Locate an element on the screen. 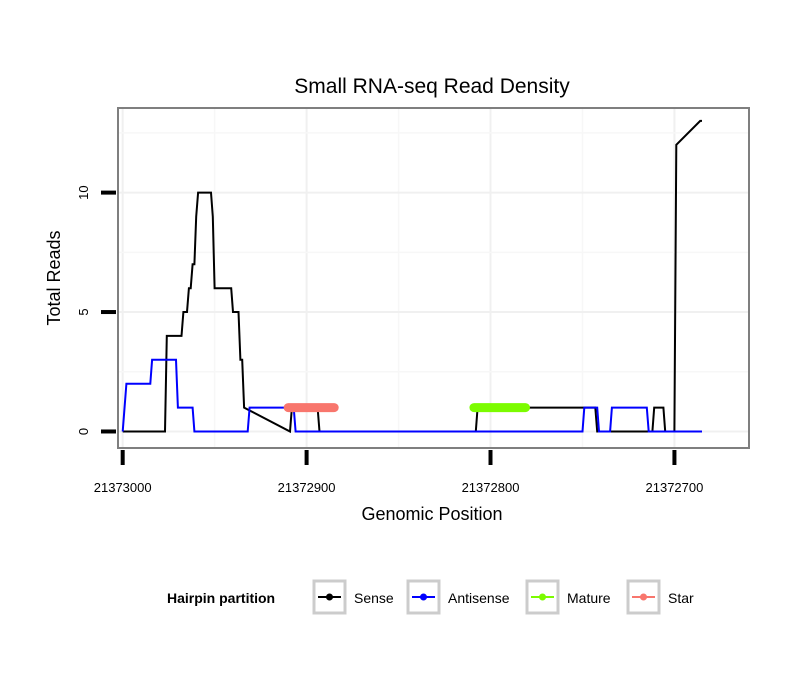 The image size is (810, 690). mature-point is located at coordinates (524, 408).